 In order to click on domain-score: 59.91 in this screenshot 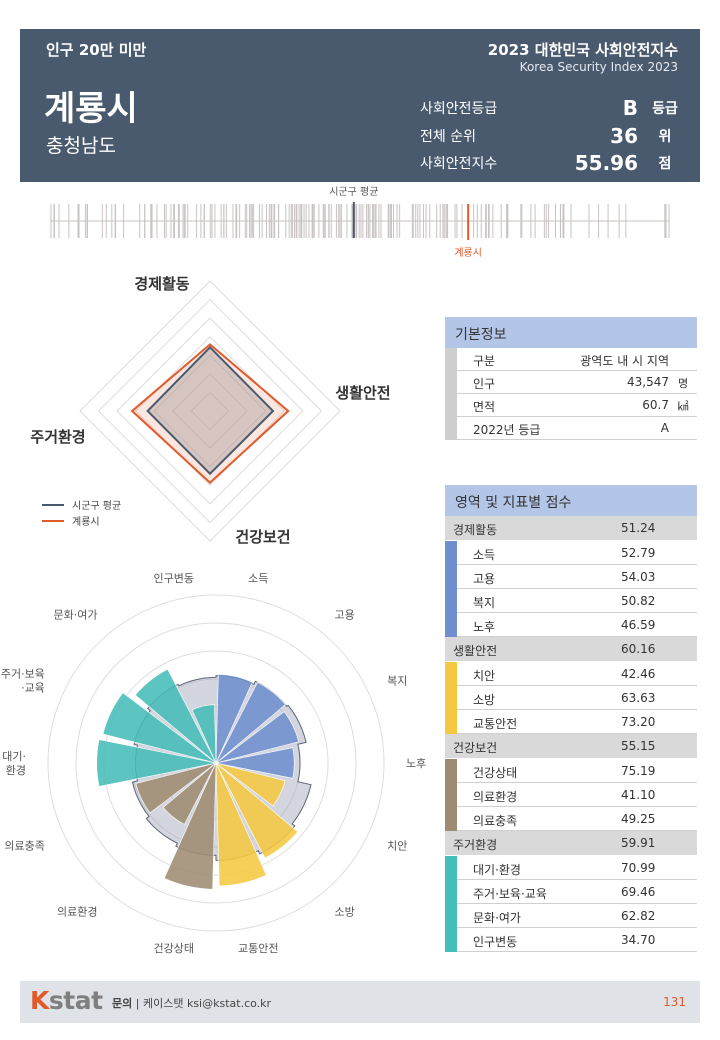, I will do `click(638, 843)`.